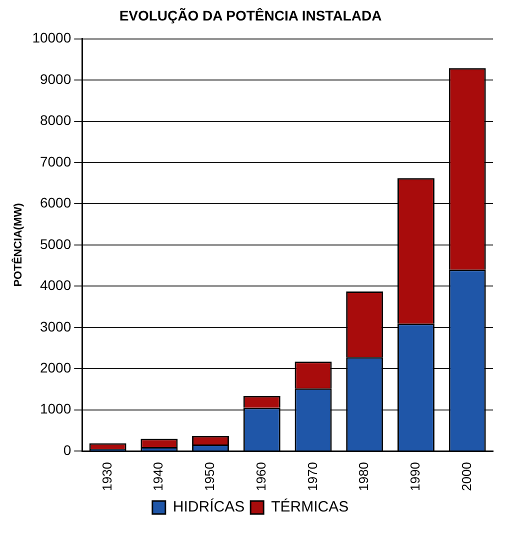  What do you see at coordinates (210, 476) in the screenshot?
I see `x-tick-label: 1950` at bounding box center [210, 476].